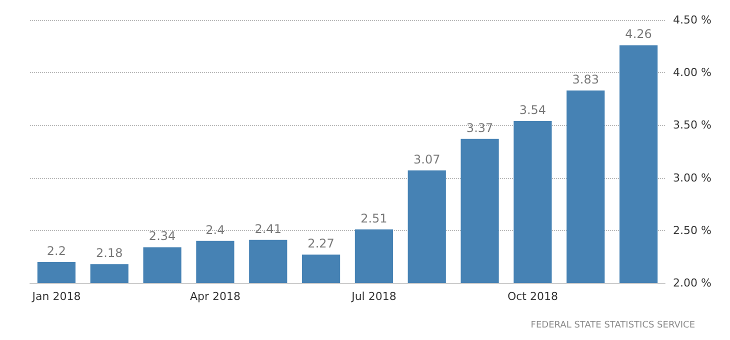 The height and width of the screenshot is (340, 730). Describe the element at coordinates (56, 296) in the screenshot. I see `x-tick-label: Jan 2018` at that location.